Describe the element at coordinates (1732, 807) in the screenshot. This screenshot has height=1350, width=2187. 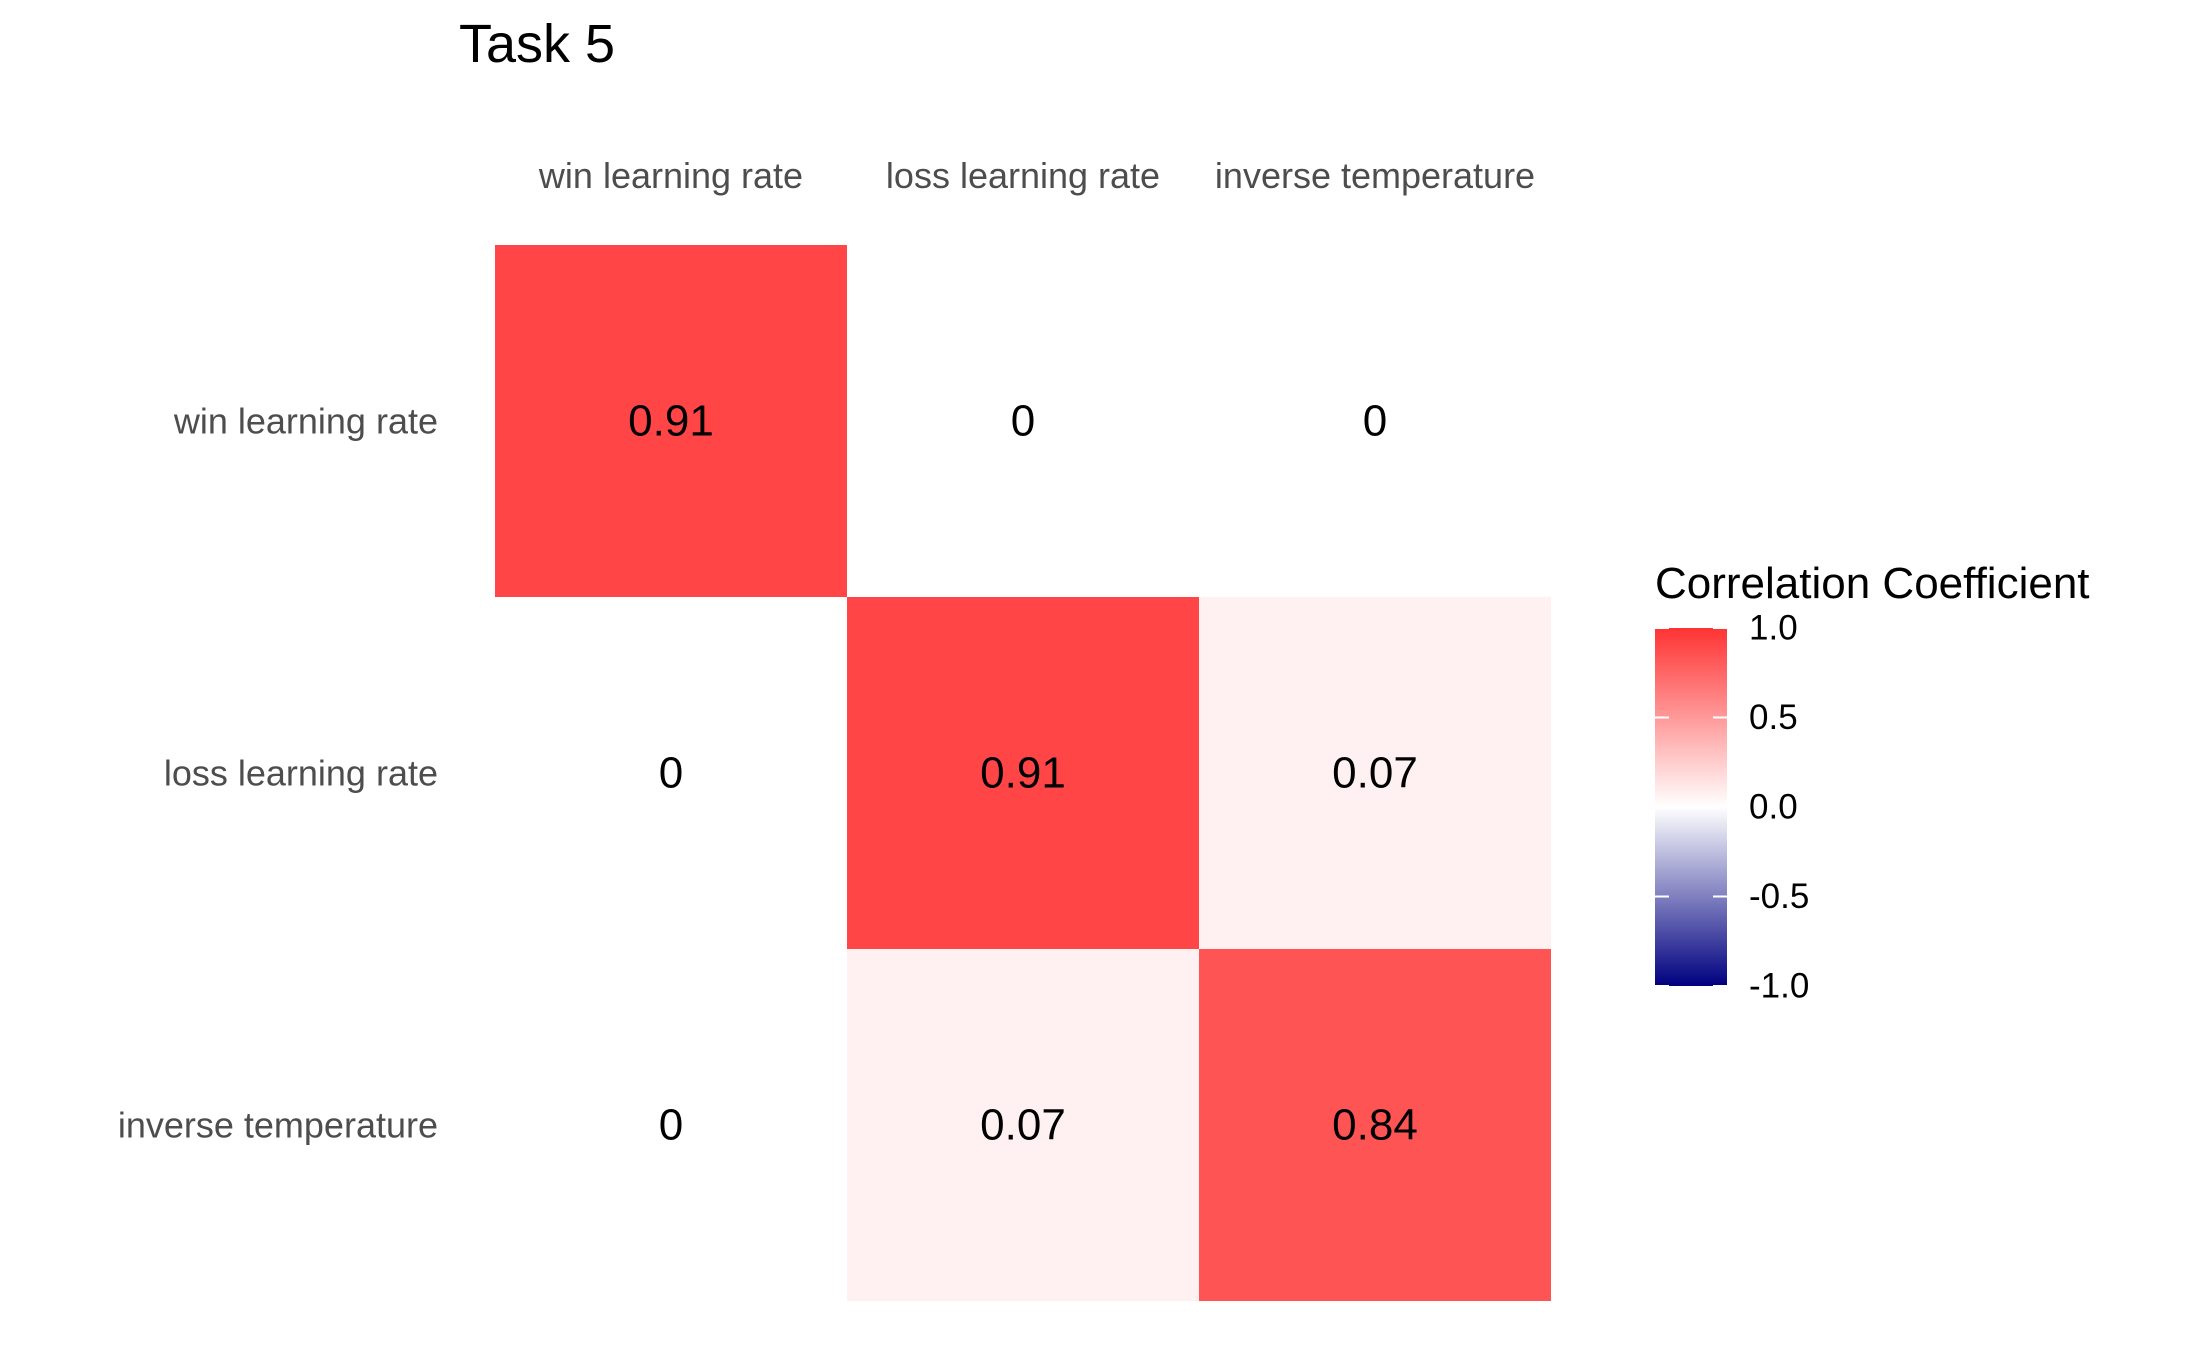
I see `legend-ticks: 1.0 0.5 0.0 -0.5 -1.0` at that location.